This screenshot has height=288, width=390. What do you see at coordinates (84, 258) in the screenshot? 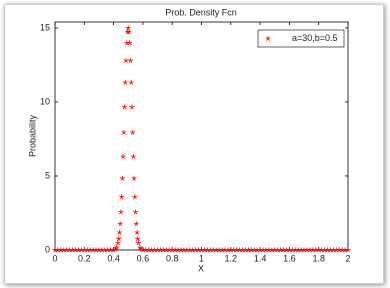
I see `x-tick-label: 0.2` at bounding box center [84, 258].